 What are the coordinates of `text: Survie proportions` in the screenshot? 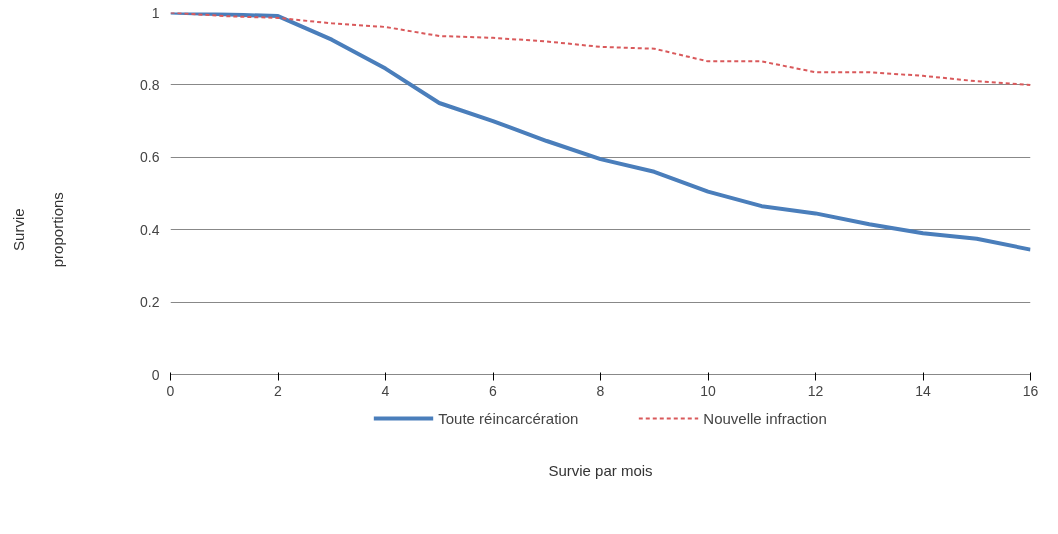 It's located at (38, 230).